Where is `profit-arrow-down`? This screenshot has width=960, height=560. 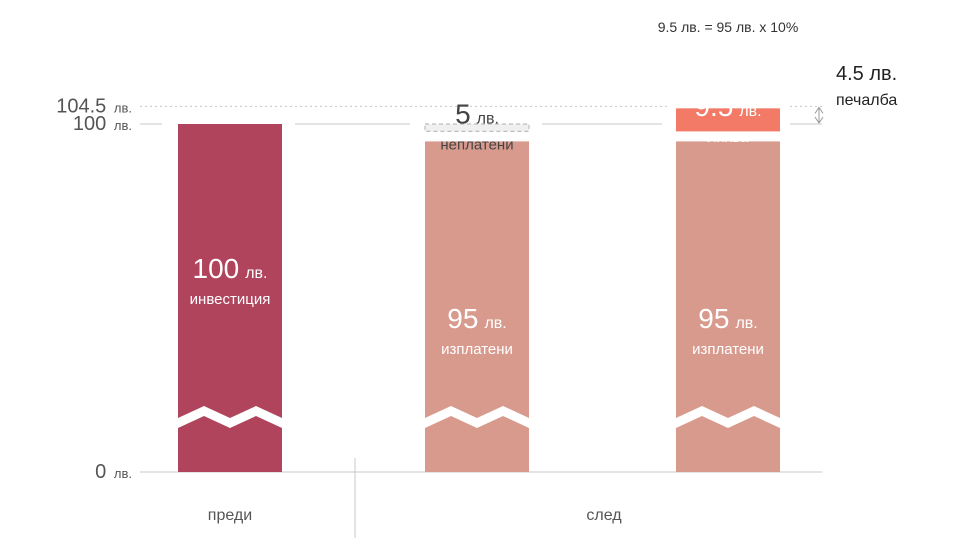
profit-arrow-down is located at coordinates (819, 120).